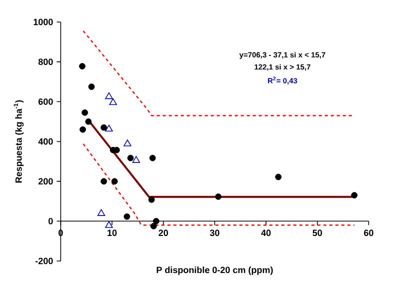 The height and width of the screenshot is (300, 400). What do you see at coordinates (43, 22) in the screenshot?
I see `y-tick-label: 1000` at bounding box center [43, 22].